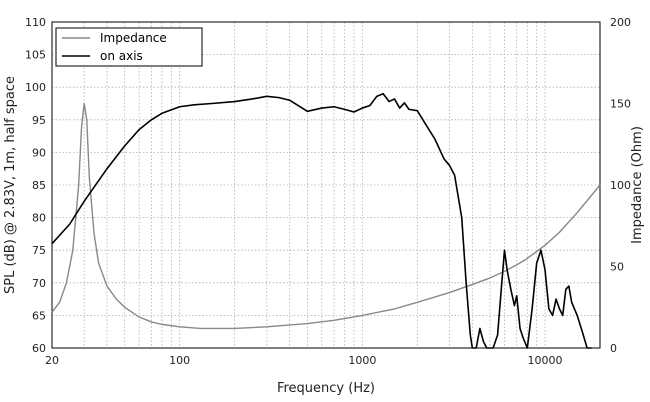 The height and width of the screenshot is (402, 650). I want to click on y-tick-label: 100, so click(35, 87).